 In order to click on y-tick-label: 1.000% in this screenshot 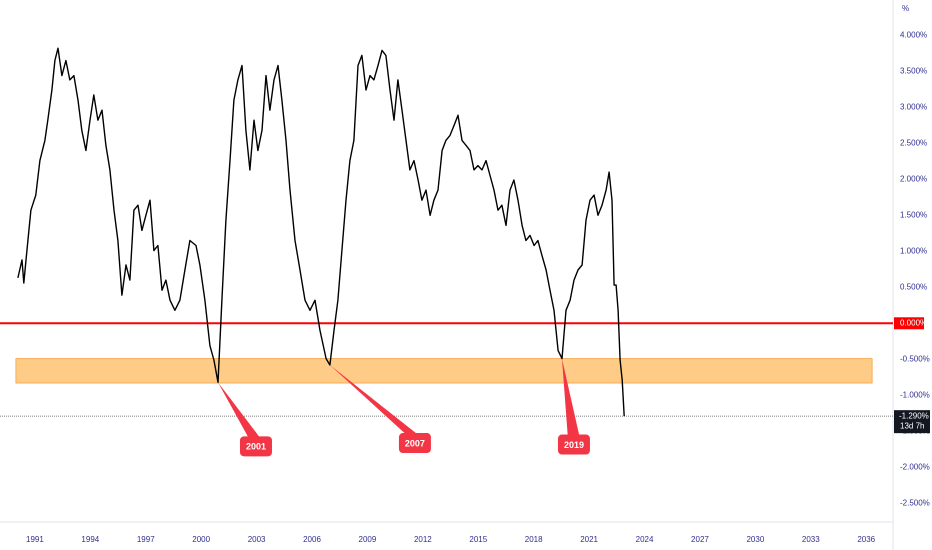, I will do `click(913, 250)`.